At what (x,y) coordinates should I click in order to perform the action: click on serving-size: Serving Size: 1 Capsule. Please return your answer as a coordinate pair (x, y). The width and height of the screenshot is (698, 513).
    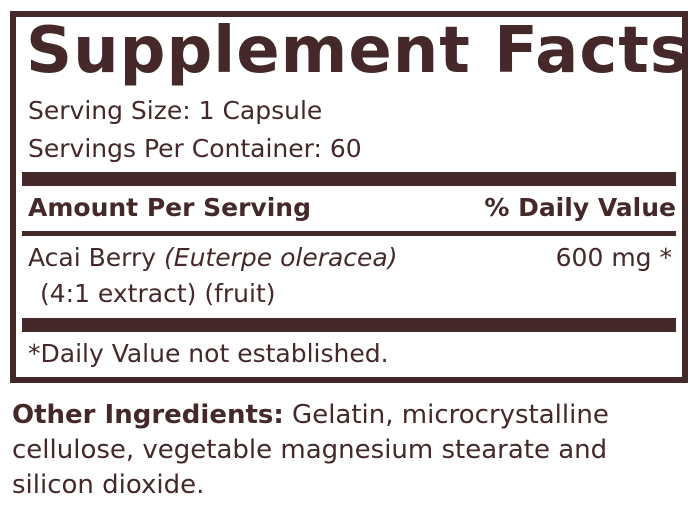
    Looking at the image, I should click on (175, 110).